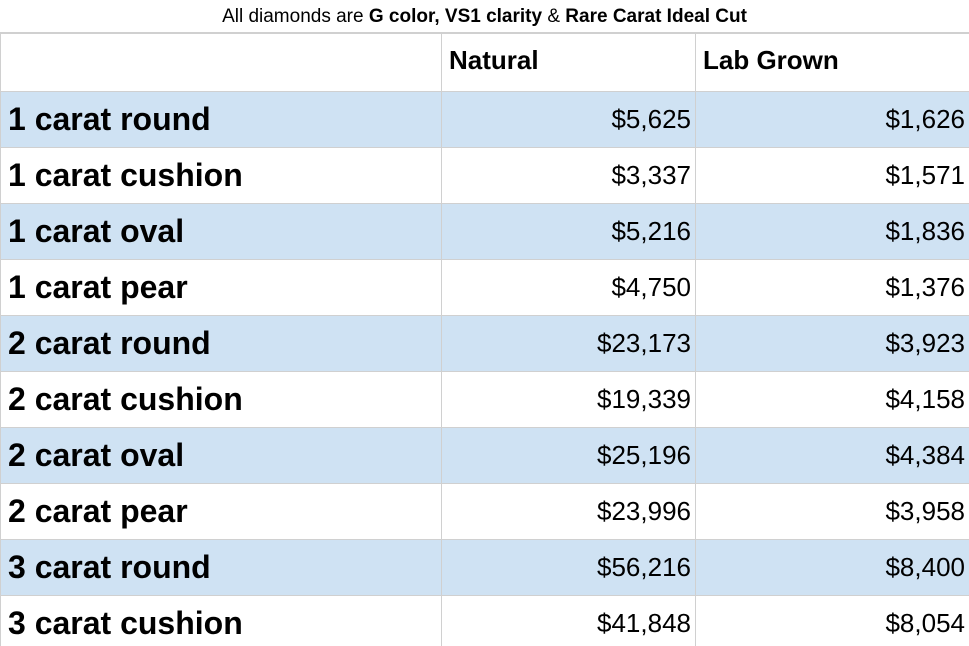 Image resolution: width=969 pixels, height=646 pixels. What do you see at coordinates (554, 16) in the screenshot?
I see `caption-sep2: &` at bounding box center [554, 16].